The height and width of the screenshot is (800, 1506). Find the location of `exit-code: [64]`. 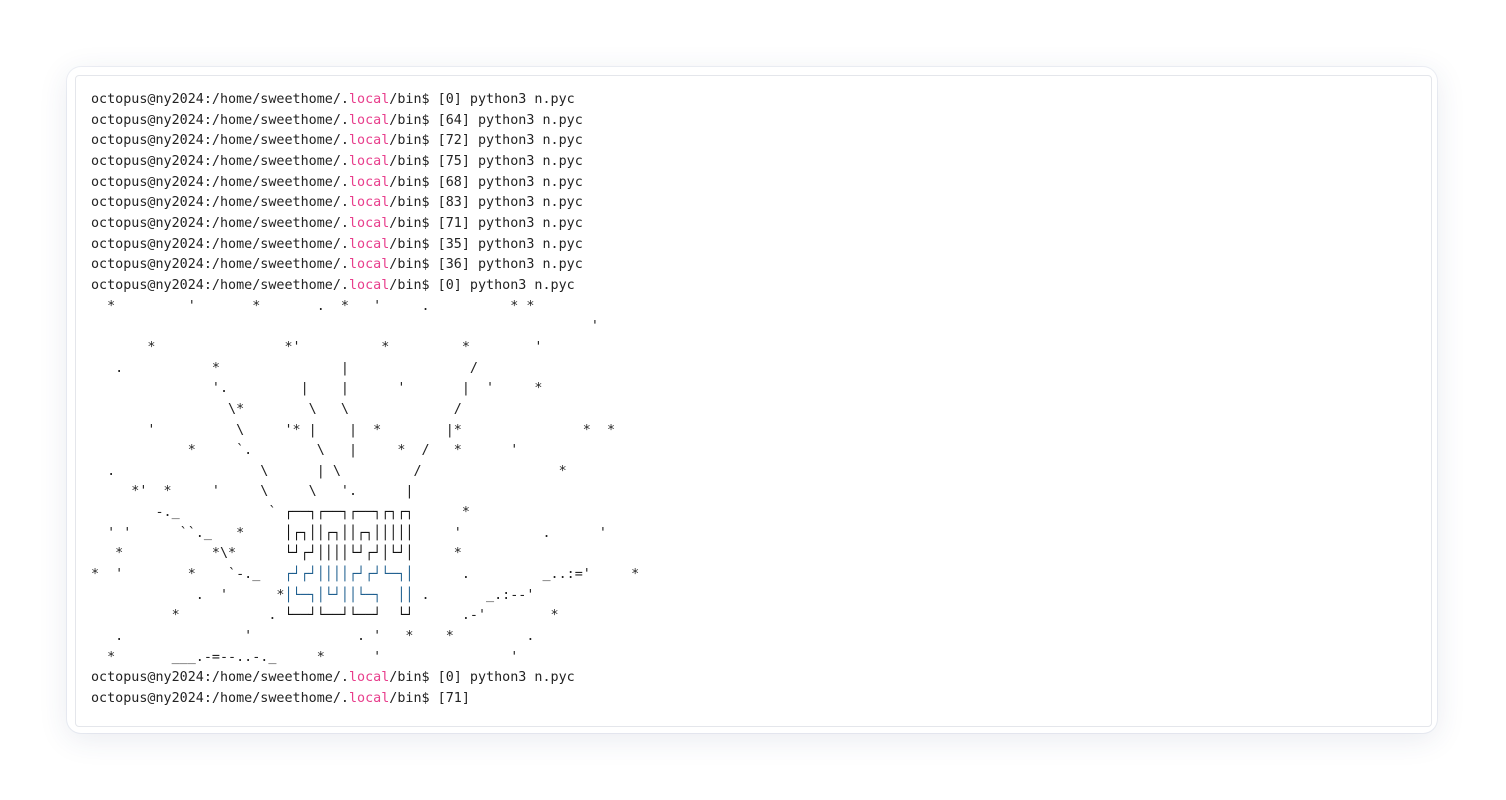

exit-code: [64] is located at coordinates (453, 120).